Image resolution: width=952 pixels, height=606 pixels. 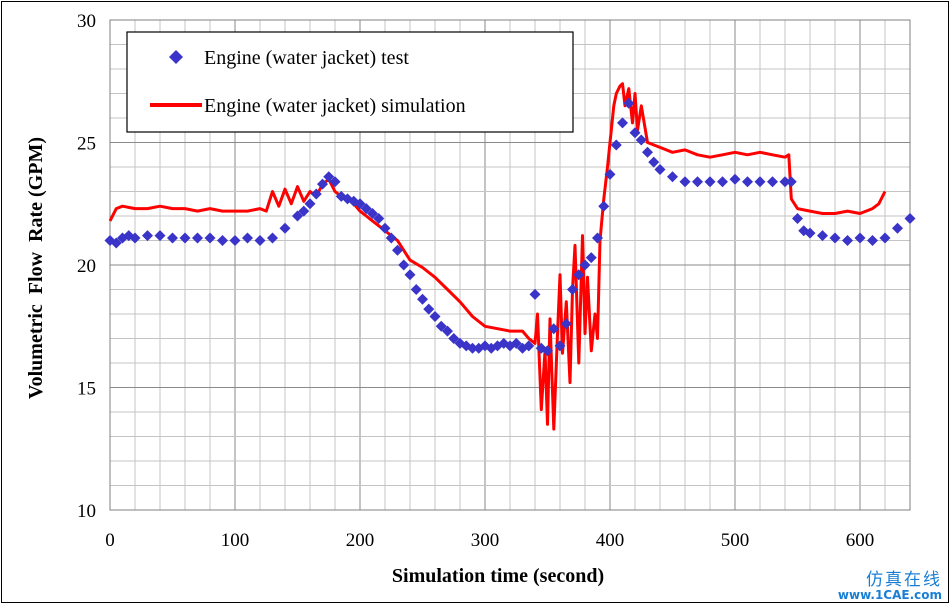 I want to click on legend-box, so click(x=350, y=82).